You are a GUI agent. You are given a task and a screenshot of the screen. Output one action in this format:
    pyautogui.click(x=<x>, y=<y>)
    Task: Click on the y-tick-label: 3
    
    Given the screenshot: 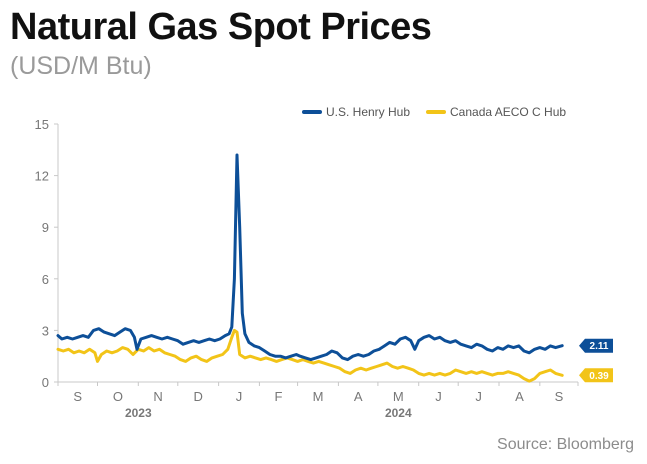 What is the action you would take?
    pyautogui.click(x=45, y=330)
    